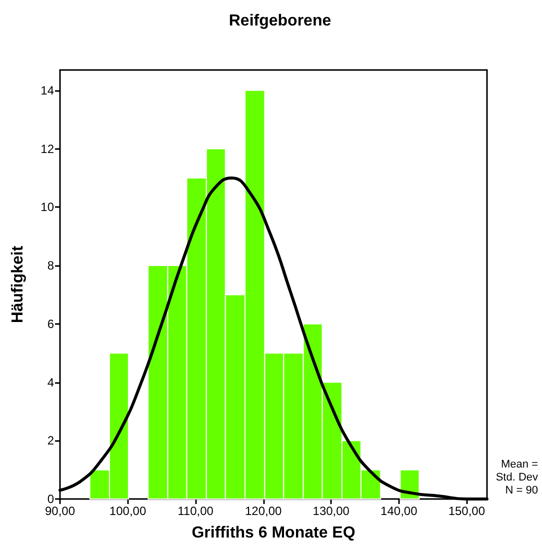 The image size is (542, 554). Describe the element at coordinates (47, 90) in the screenshot. I see `y-tick-label: 14` at that location.